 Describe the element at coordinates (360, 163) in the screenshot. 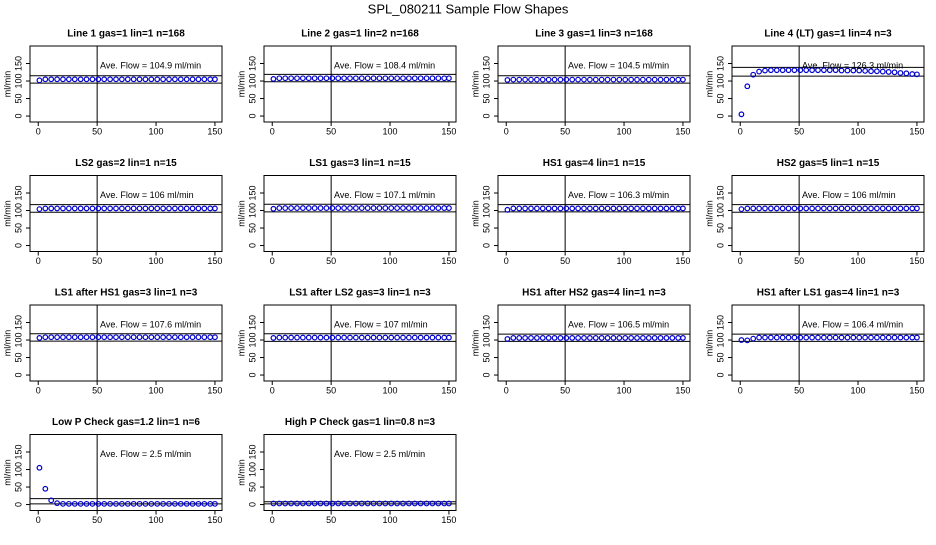

I see `panel-title: LS1 gas=3 lin=1 n=15` at that location.